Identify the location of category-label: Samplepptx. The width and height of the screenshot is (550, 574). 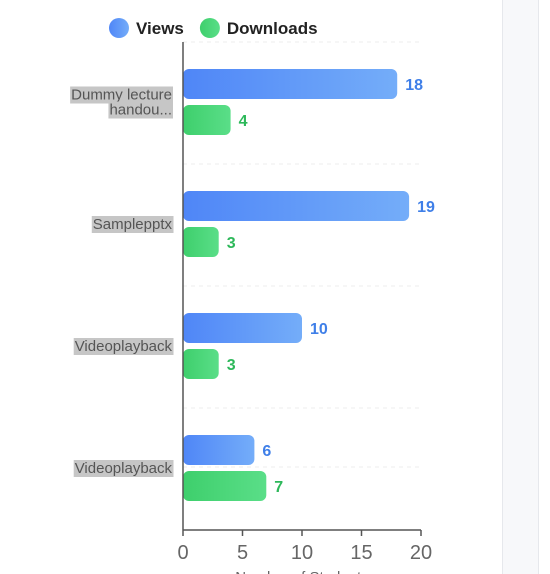
(132, 224).